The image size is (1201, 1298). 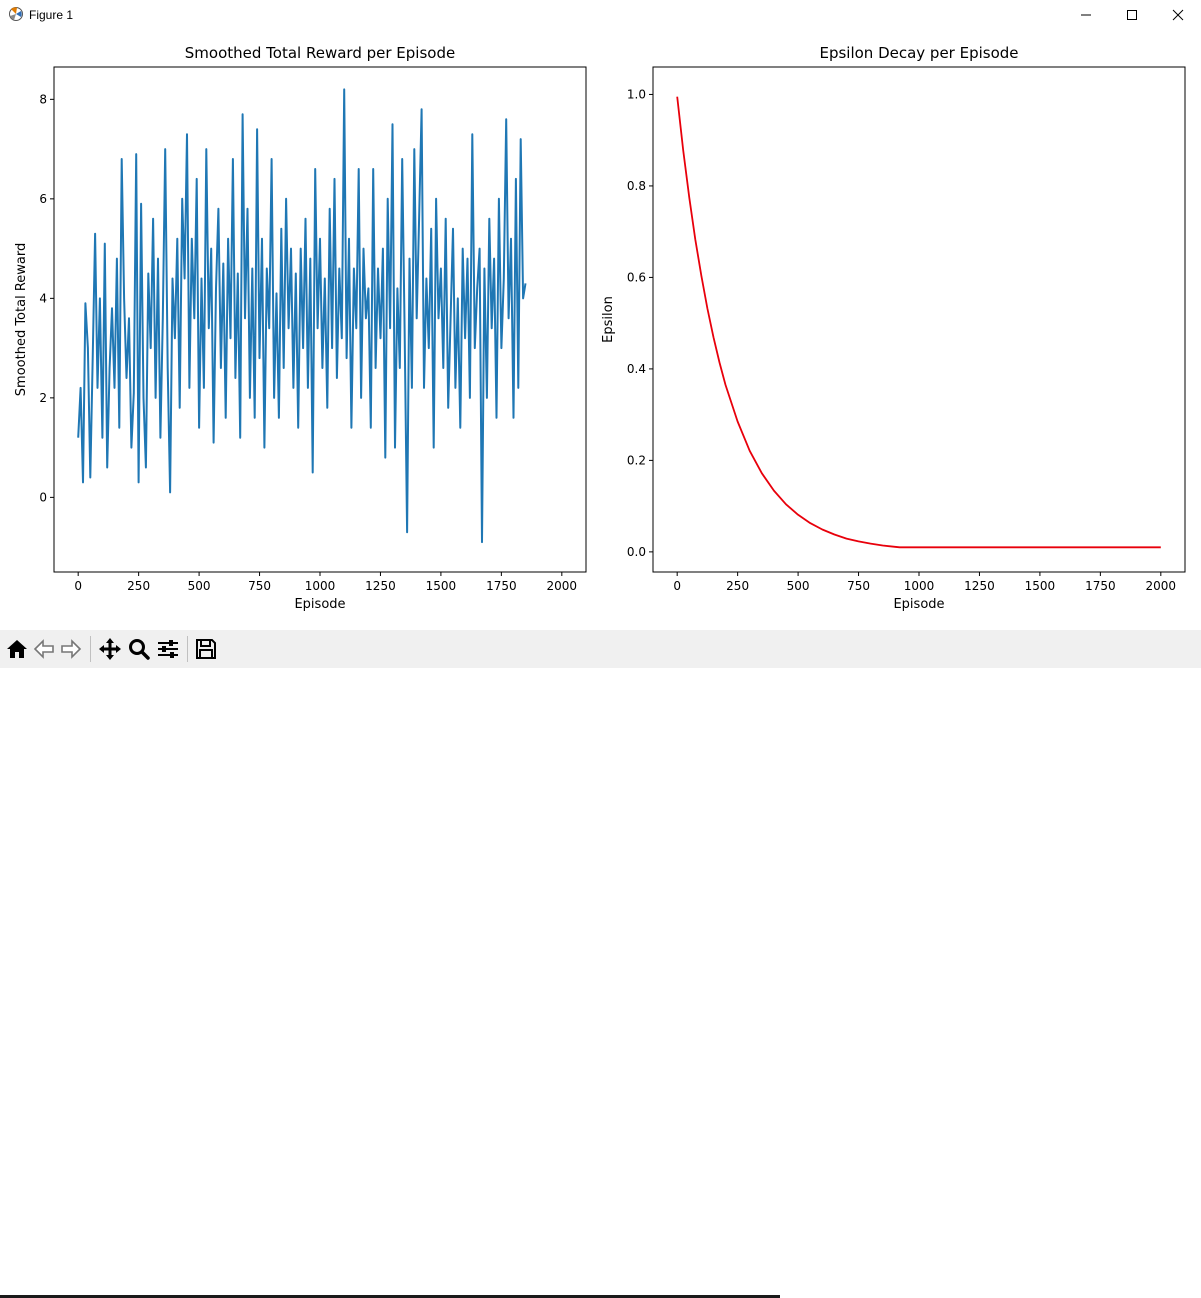 What do you see at coordinates (43, 99) in the screenshot?
I see `y-tick-label: 8` at bounding box center [43, 99].